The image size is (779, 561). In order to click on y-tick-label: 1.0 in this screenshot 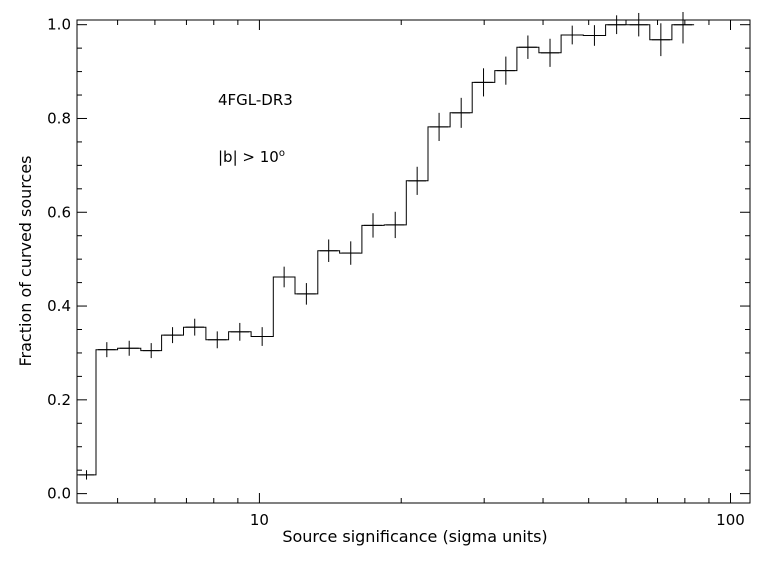, I will do `click(59, 25)`.